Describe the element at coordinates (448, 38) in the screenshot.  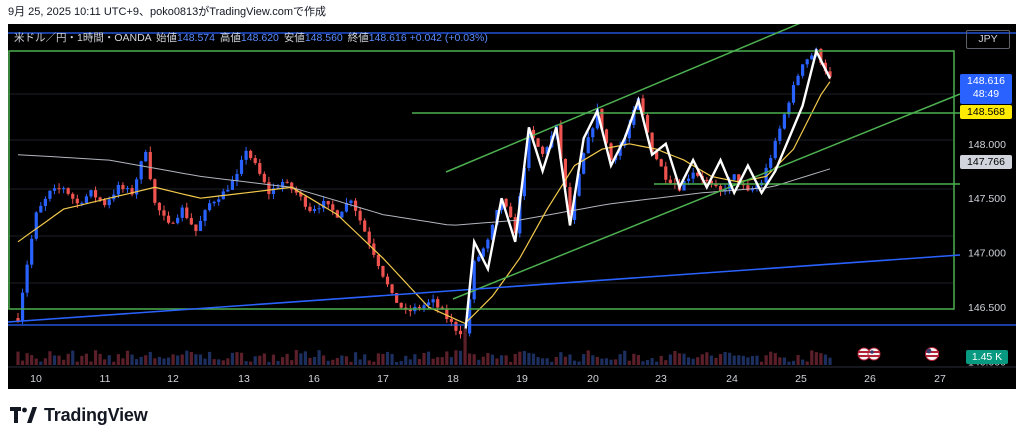
I see `change-value: +0.042 (+0.03%)` at that location.